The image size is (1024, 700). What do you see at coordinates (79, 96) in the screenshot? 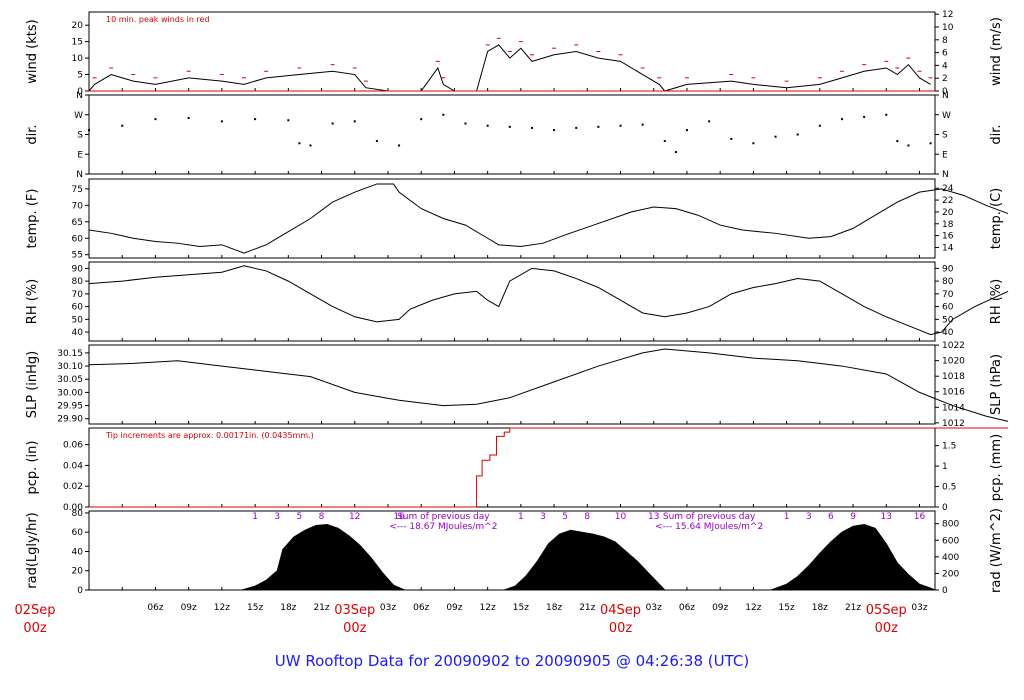
I see `left-tick-label: N` at bounding box center [79, 96].